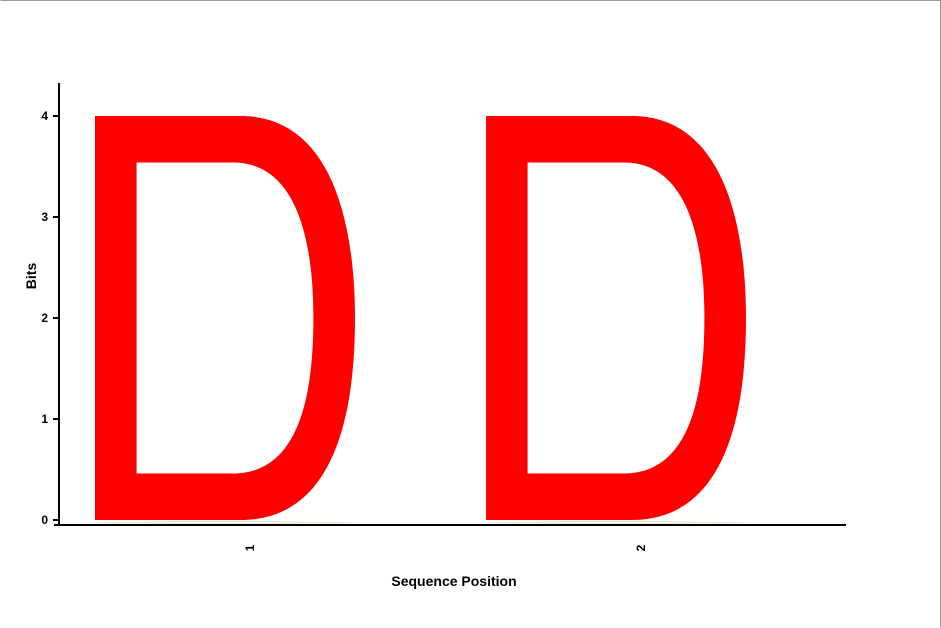 The width and height of the screenshot is (941, 628). I want to click on x-tick-label: 1, so click(250, 547).